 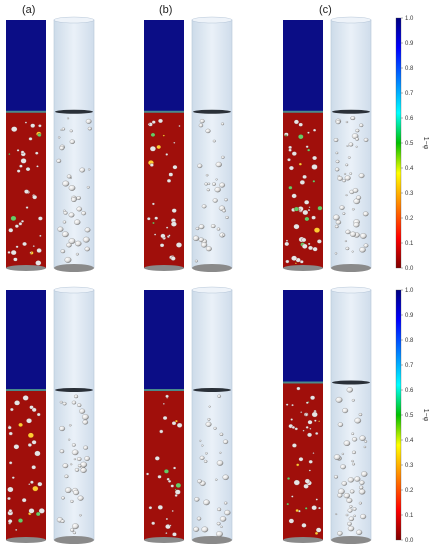 I want to click on tube-top, so click(x=74, y=290).